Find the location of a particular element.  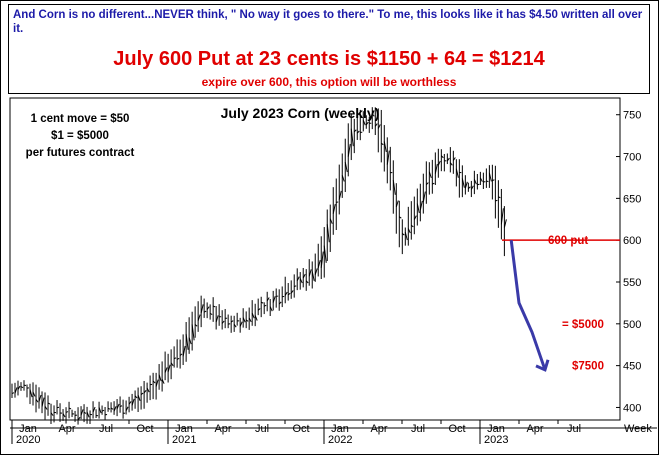

x-year-label: 2020 is located at coordinates (28, 440).